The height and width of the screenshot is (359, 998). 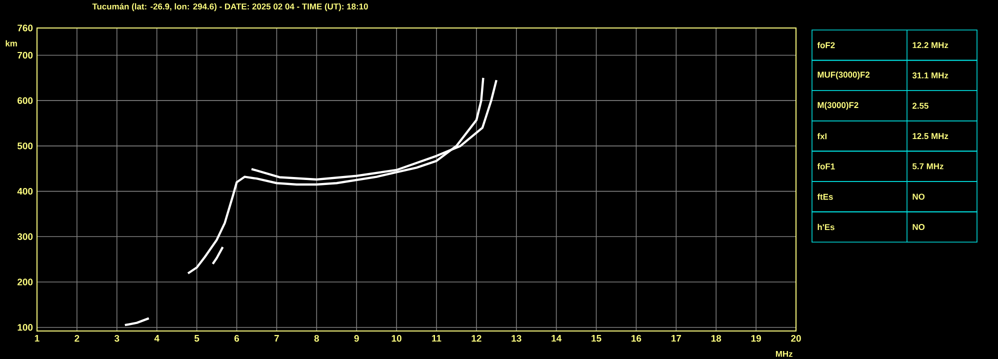 I want to click on x-tick-label: 15, so click(x=597, y=338).